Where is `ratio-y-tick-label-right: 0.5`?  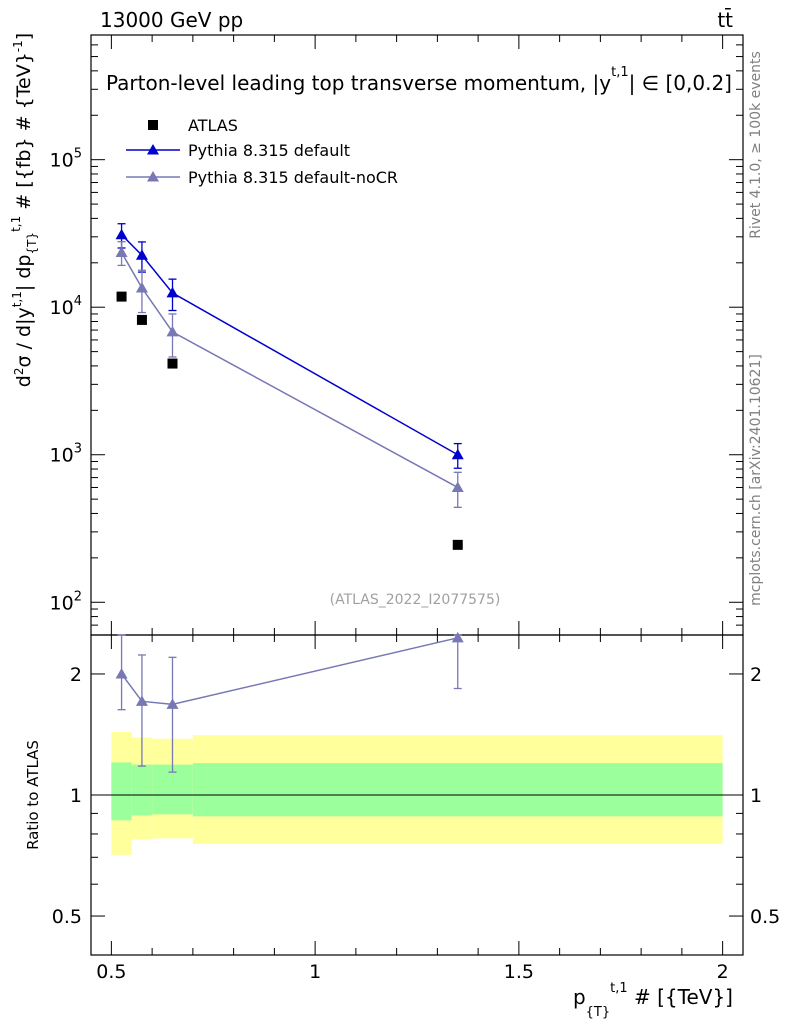 ratio-y-tick-label-right: 0.5 is located at coordinates (765, 917).